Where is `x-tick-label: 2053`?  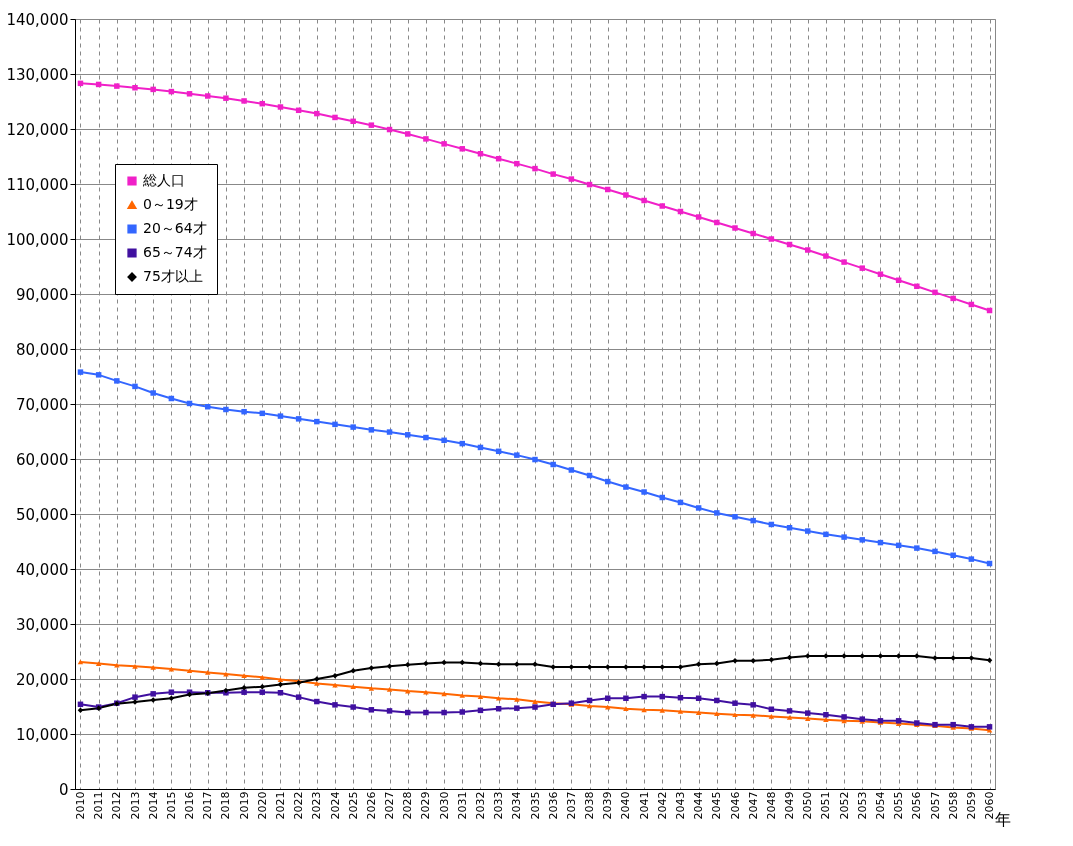
x-tick-label: 2053 is located at coordinates (862, 805).